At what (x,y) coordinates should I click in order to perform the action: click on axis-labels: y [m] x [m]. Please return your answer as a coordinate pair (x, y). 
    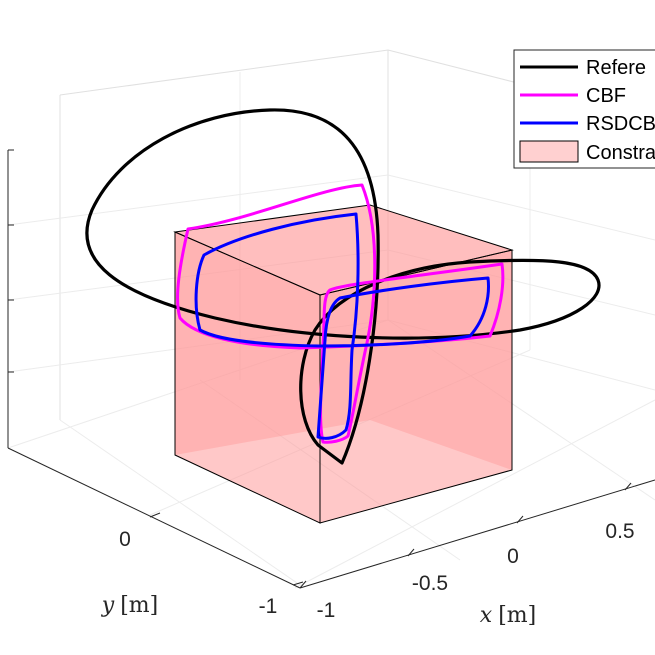
    Looking at the image, I should click on (318, 610).